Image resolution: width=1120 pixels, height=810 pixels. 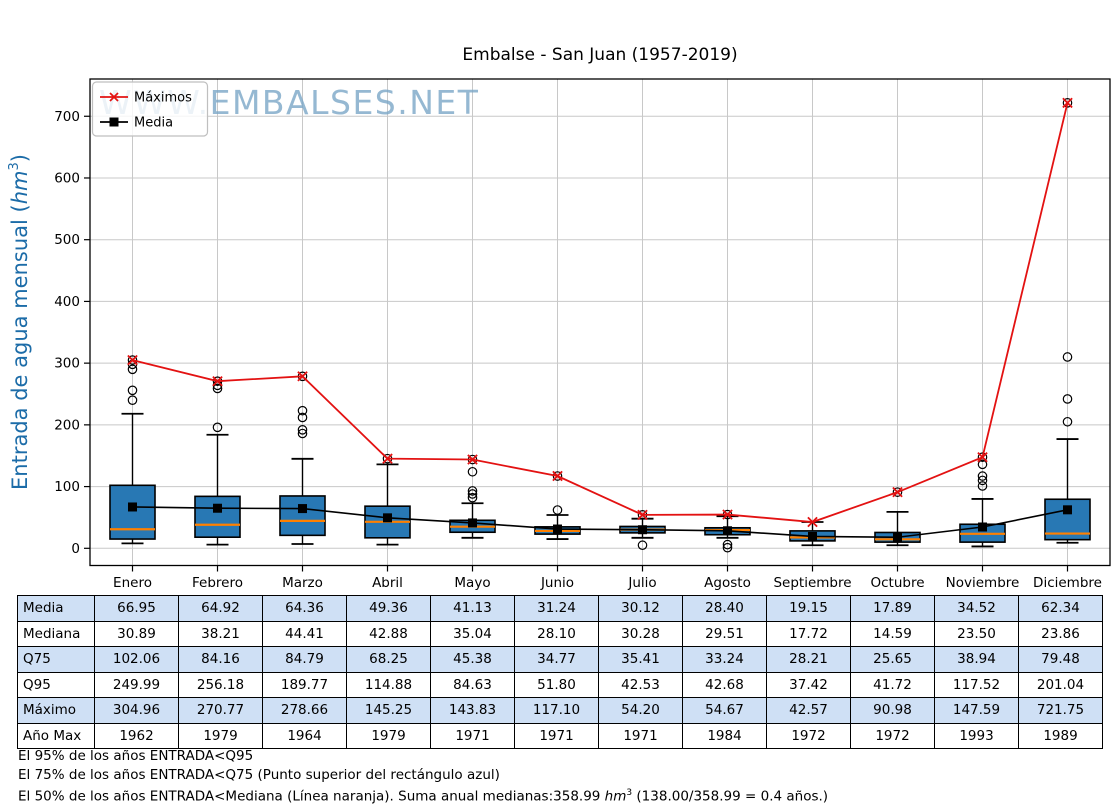 What do you see at coordinates (812, 583) in the screenshot?
I see `x-tick-label: Septiembre` at bounding box center [812, 583].